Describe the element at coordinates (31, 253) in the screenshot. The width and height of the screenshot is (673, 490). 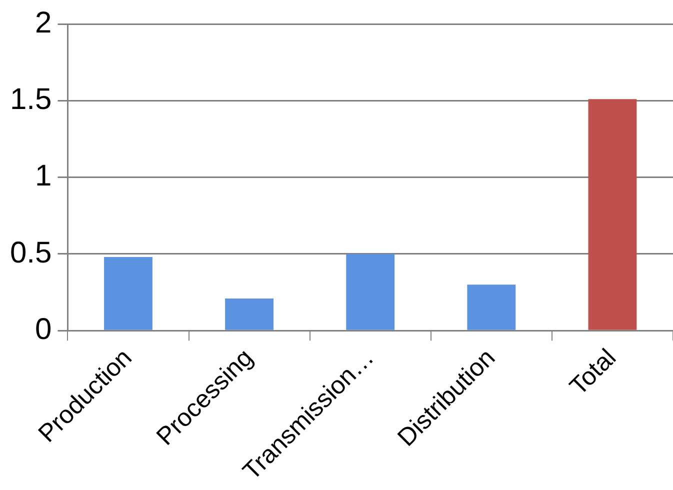
I see `y-tick-label: 0.5` at that location.